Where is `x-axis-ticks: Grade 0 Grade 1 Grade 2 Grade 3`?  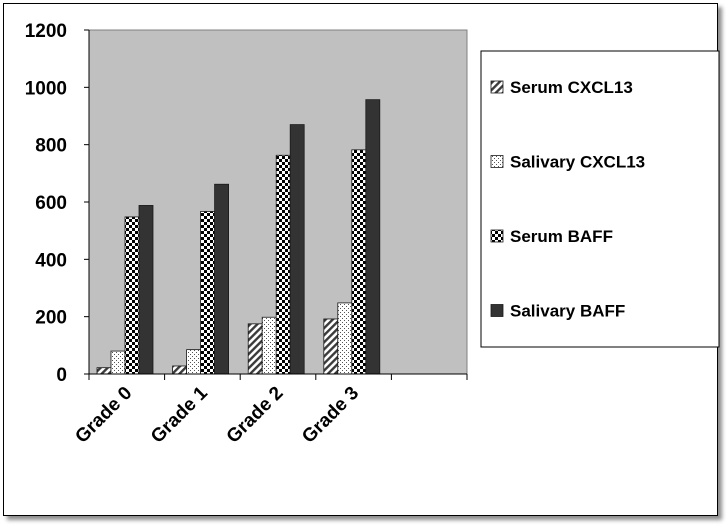
x-axis-ticks: Grade 0 Grade 1 Grade 2 Grade 3 is located at coordinates (269, 411).